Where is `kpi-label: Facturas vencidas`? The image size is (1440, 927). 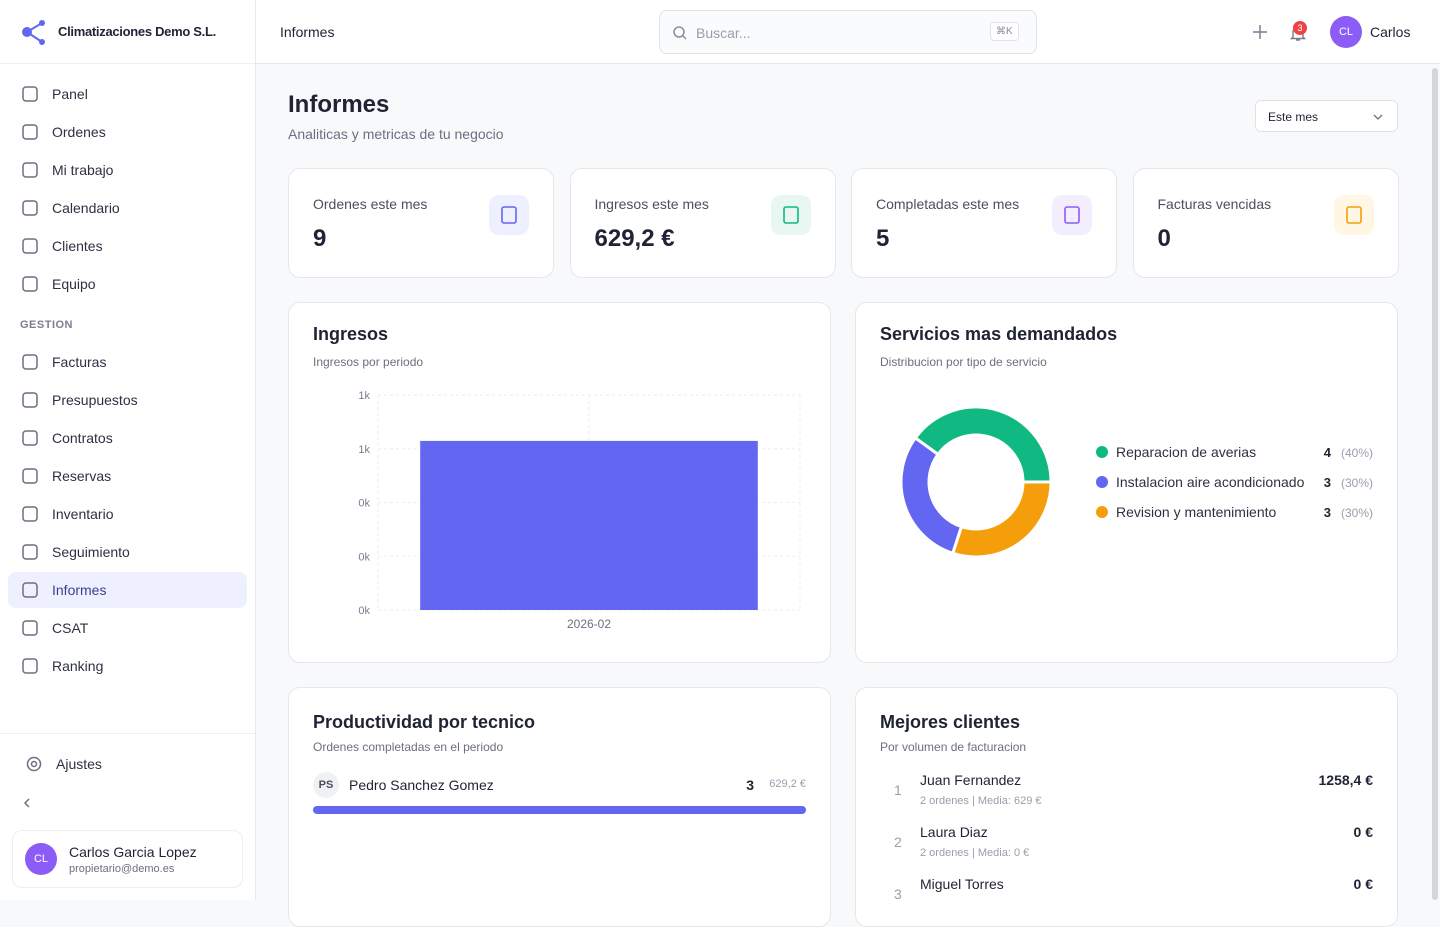 kpi-label: Facturas vencidas is located at coordinates (1214, 204).